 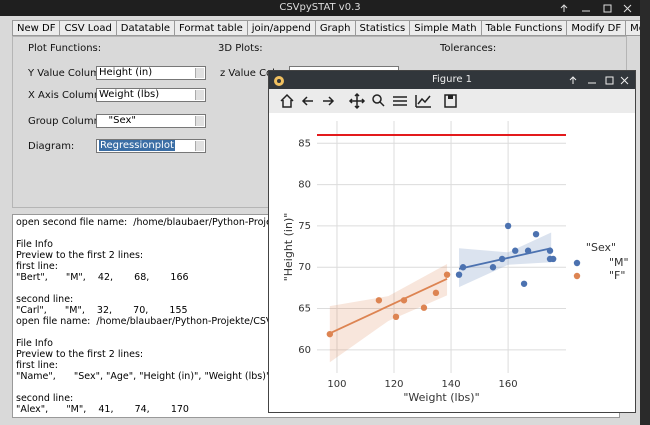 I want to click on tab: Format table, so click(x=211, y=28).